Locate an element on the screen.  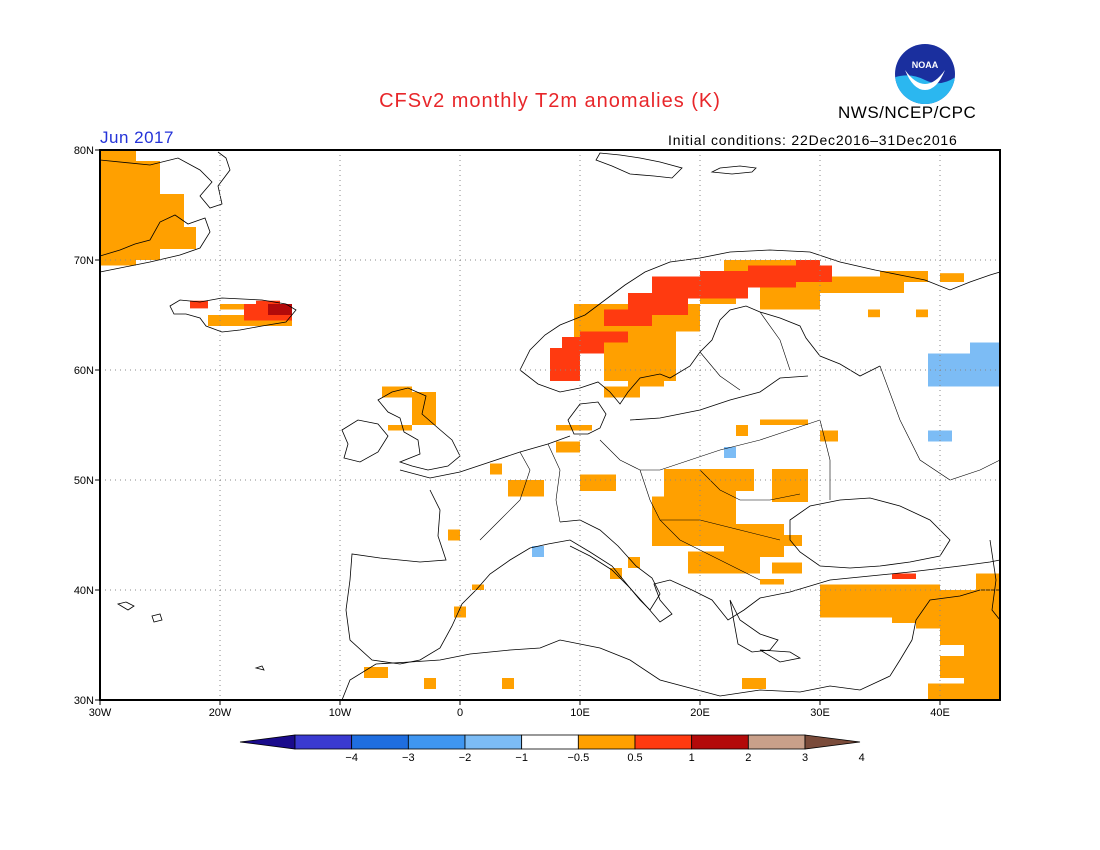
lon-tick-label: 30E is located at coordinates (820, 713).